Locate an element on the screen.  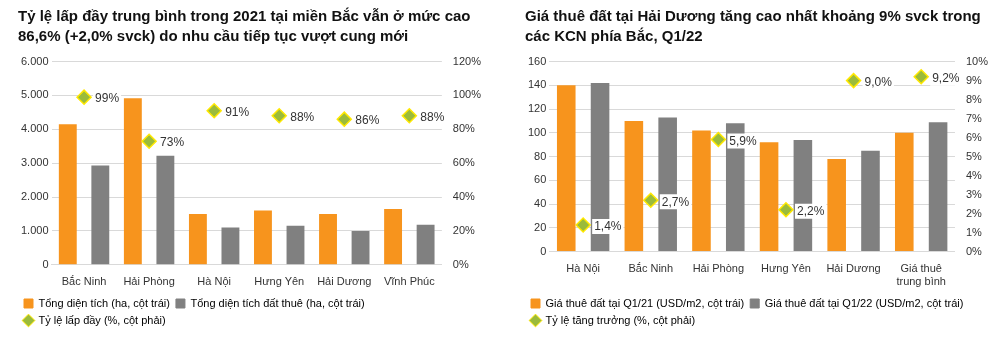
legend-label: Tổng diện tích đất thuê (ha, cột trái) is located at coordinates (277, 302).